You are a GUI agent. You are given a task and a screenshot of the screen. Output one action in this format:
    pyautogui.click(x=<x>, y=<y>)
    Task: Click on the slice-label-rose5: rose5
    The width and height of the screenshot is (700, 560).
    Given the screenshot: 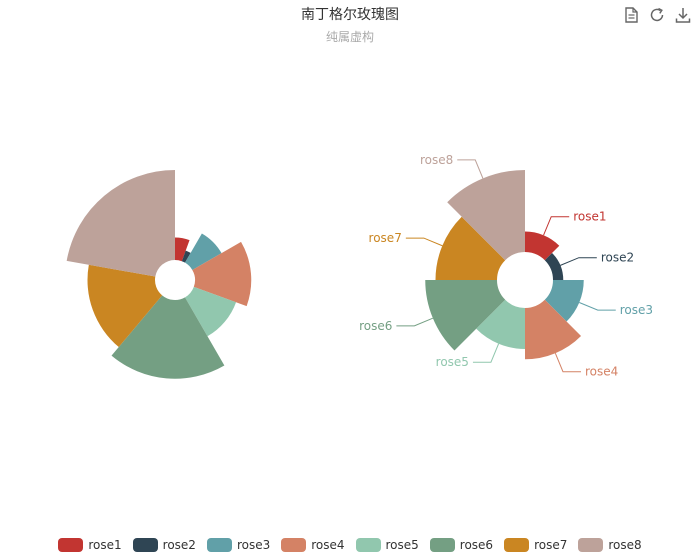 What is the action you would take?
    pyautogui.click(x=452, y=362)
    